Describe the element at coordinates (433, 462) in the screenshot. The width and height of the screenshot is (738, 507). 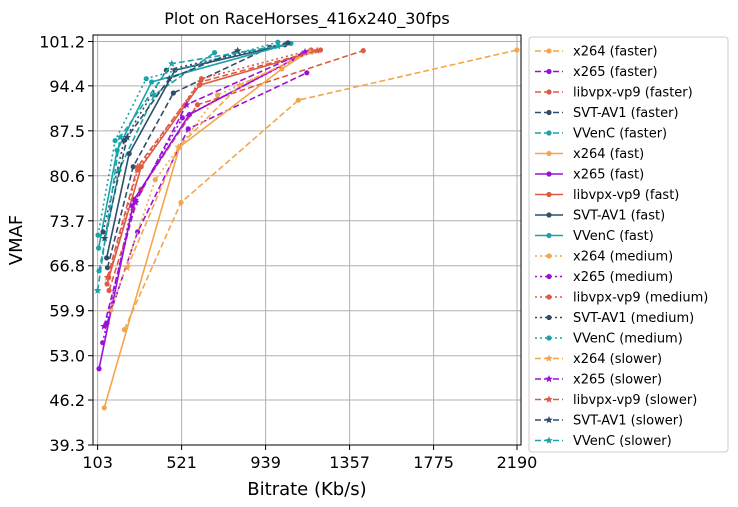
I see `x-tick-label: 1775` at that location.